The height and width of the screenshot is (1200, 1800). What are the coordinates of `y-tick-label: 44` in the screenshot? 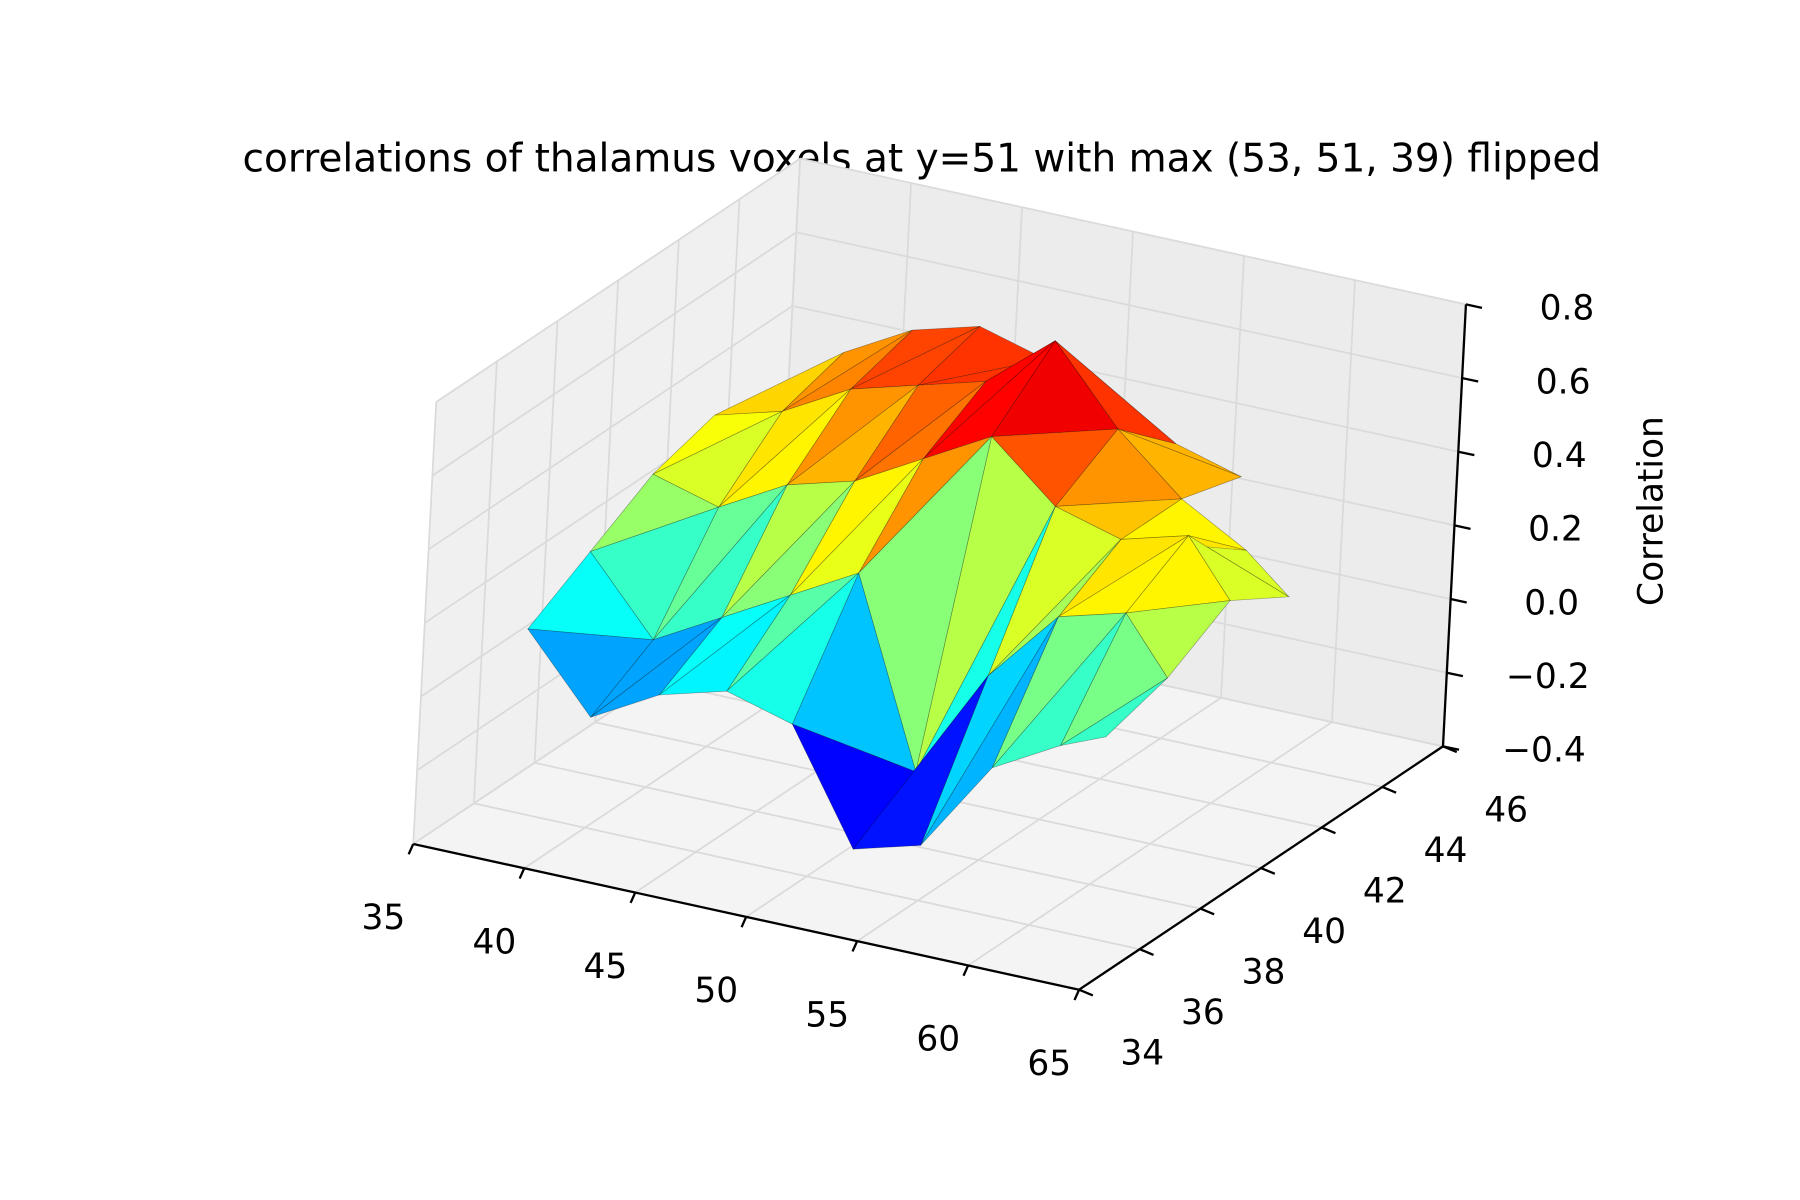 It's located at (1446, 851).